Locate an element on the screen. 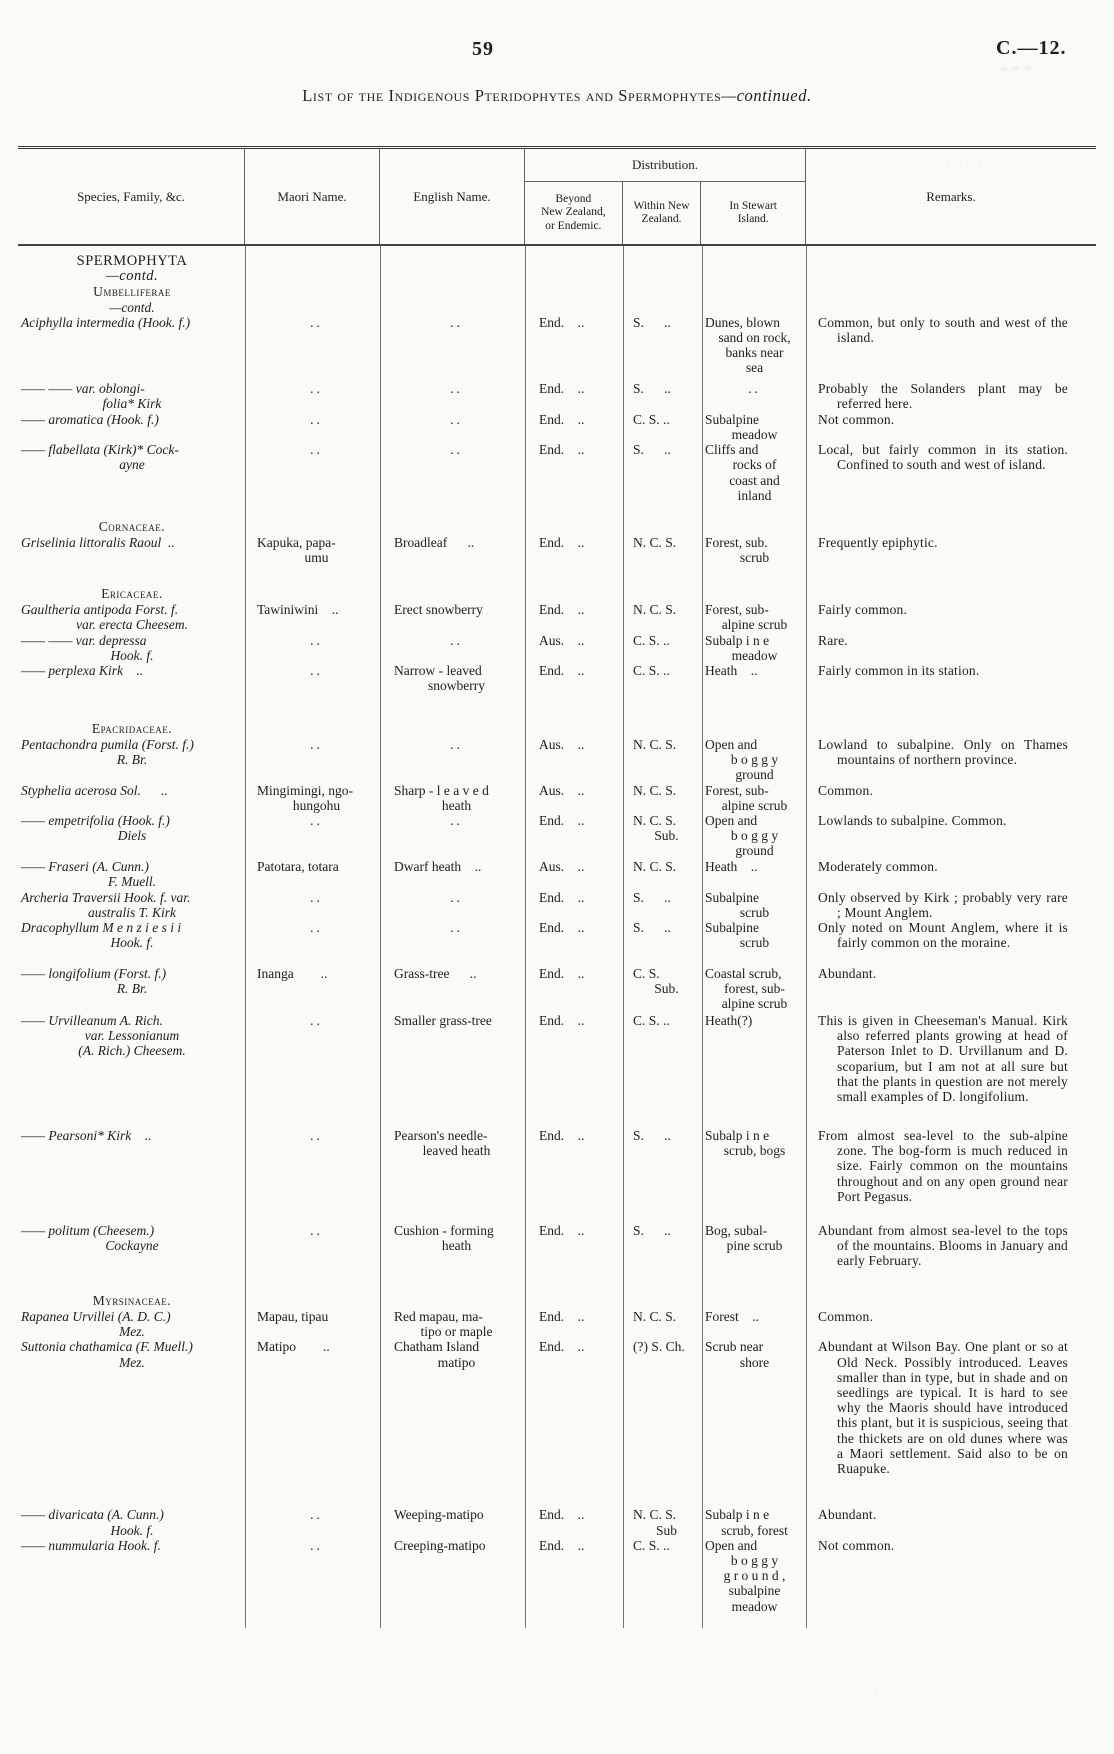 The height and width of the screenshot is (1754, 1114). cell-species: Dracophyllum M e n z i e s i i Hook. f. is located at coordinates (101, 935).